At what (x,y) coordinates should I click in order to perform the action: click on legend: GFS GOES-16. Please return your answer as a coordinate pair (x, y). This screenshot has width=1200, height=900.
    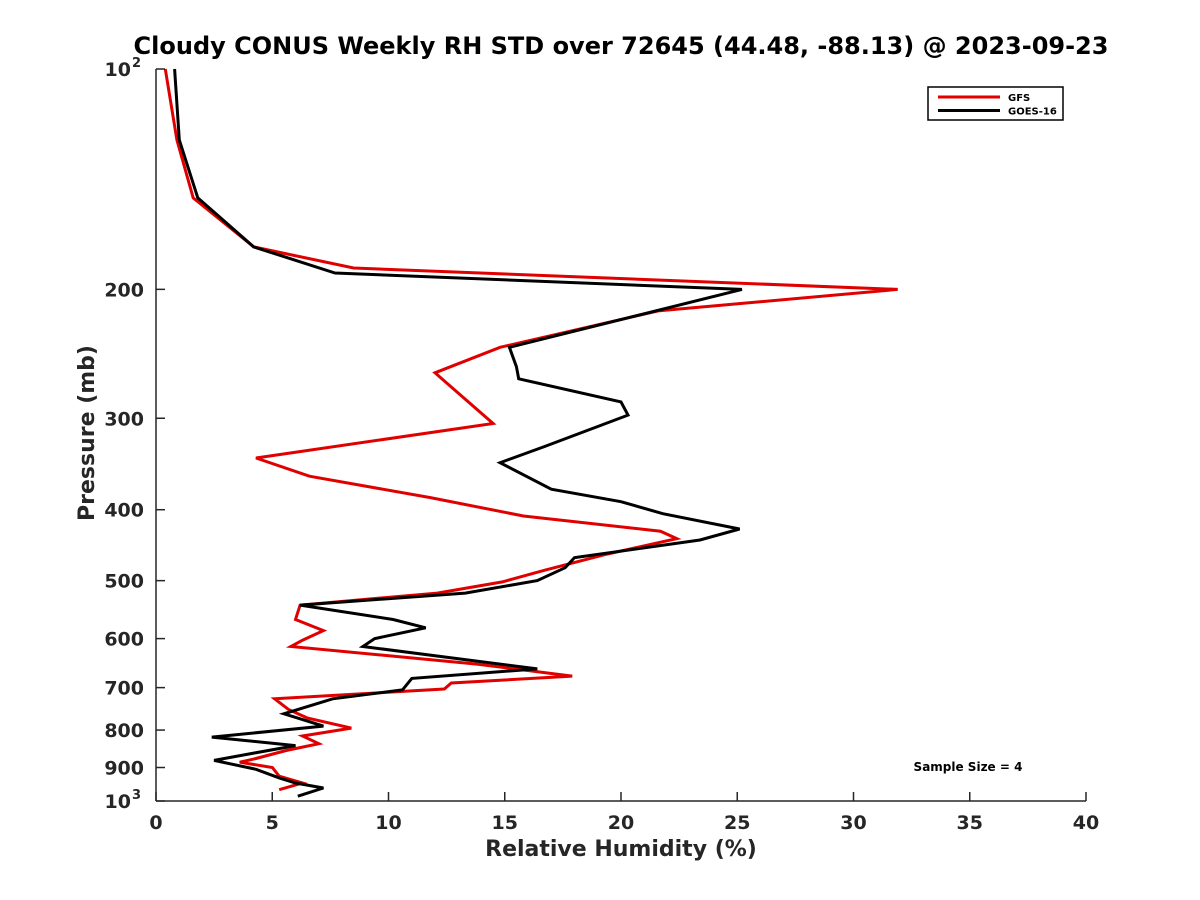
    Looking at the image, I should click on (995, 103).